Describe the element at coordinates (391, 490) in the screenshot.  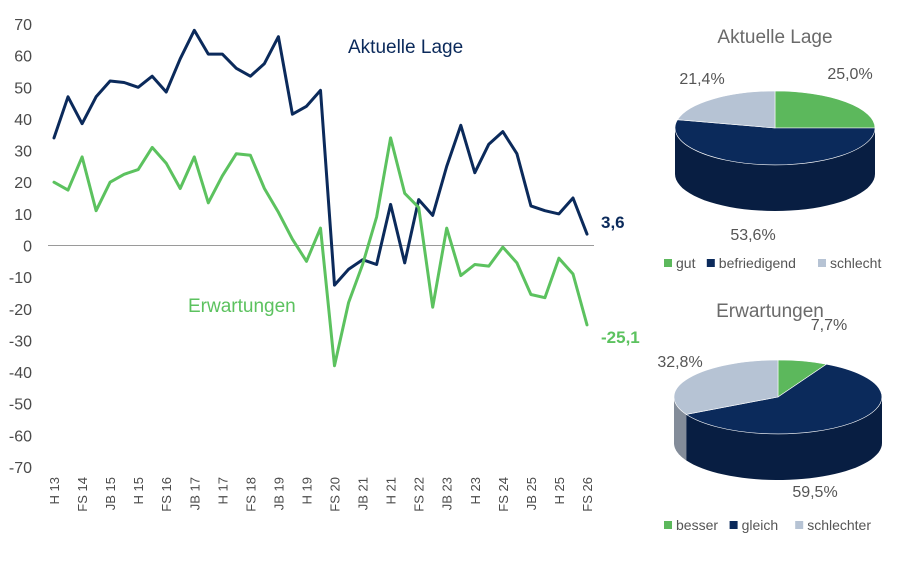
I see `x-tick-label: H 21` at that location.